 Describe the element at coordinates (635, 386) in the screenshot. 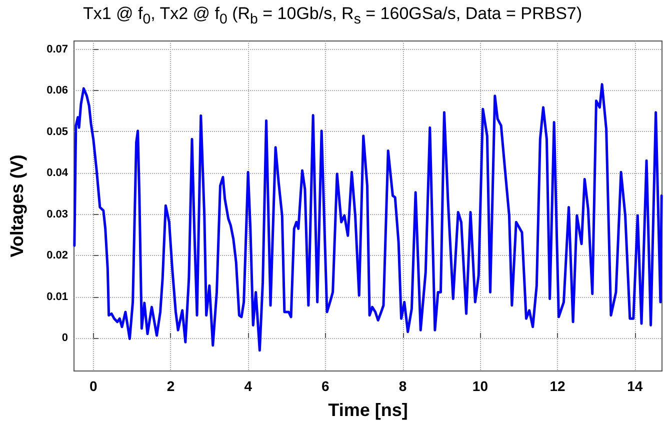

I see `x-tick-label: 14` at that location.